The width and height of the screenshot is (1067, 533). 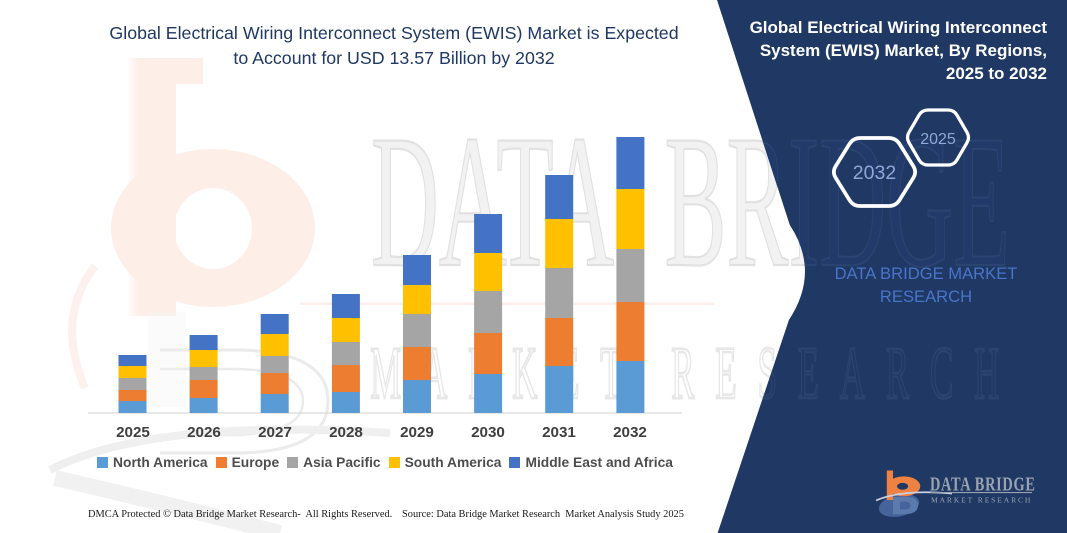 What do you see at coordinates (983, 483) in the screenshot?
I see `svg-text: DATA BRIDGE` at bounding box center [983, 483].